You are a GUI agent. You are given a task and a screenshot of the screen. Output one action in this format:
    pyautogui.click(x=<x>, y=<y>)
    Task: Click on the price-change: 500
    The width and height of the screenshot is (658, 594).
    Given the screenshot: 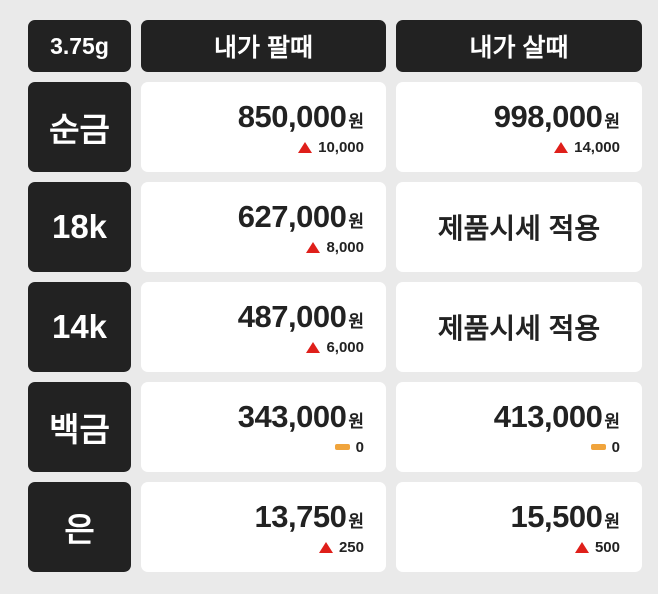 What is the action you would take?
    pyautogui.click(x=597, y=547)
    